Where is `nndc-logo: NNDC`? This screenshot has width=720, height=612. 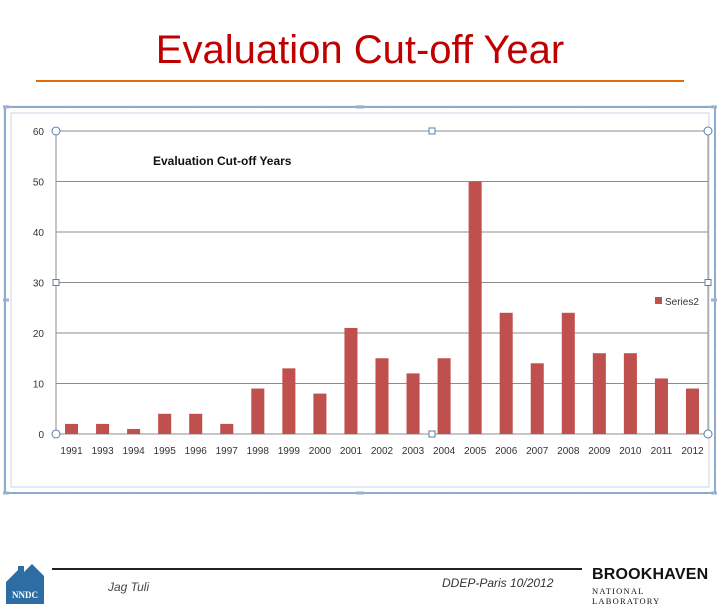 nndc-logo: NNDC is located at coordinates (25, 584).